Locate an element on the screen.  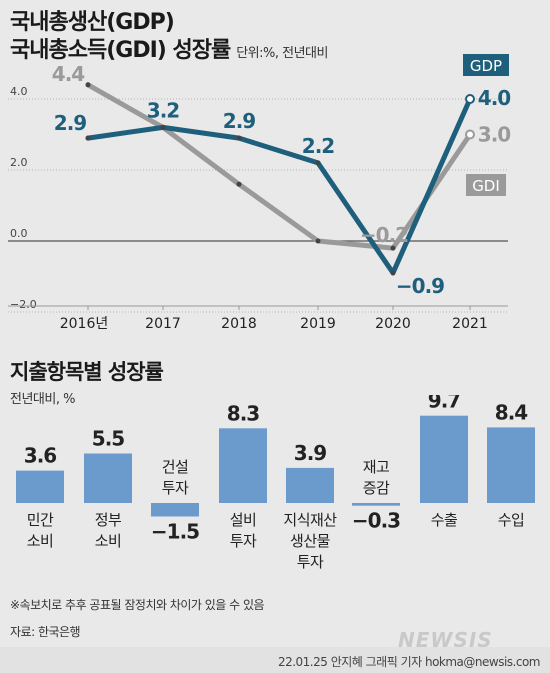
legend-swatch-gdi is located at coordinates (486, 185).